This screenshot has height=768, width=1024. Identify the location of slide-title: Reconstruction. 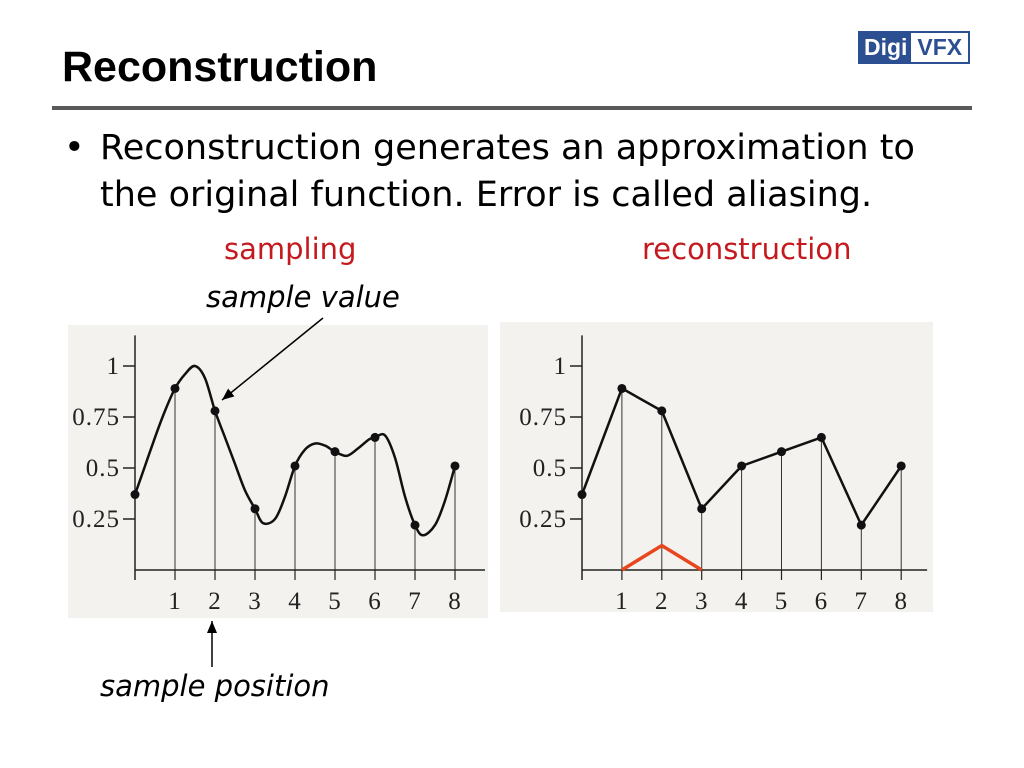
(220, 67).